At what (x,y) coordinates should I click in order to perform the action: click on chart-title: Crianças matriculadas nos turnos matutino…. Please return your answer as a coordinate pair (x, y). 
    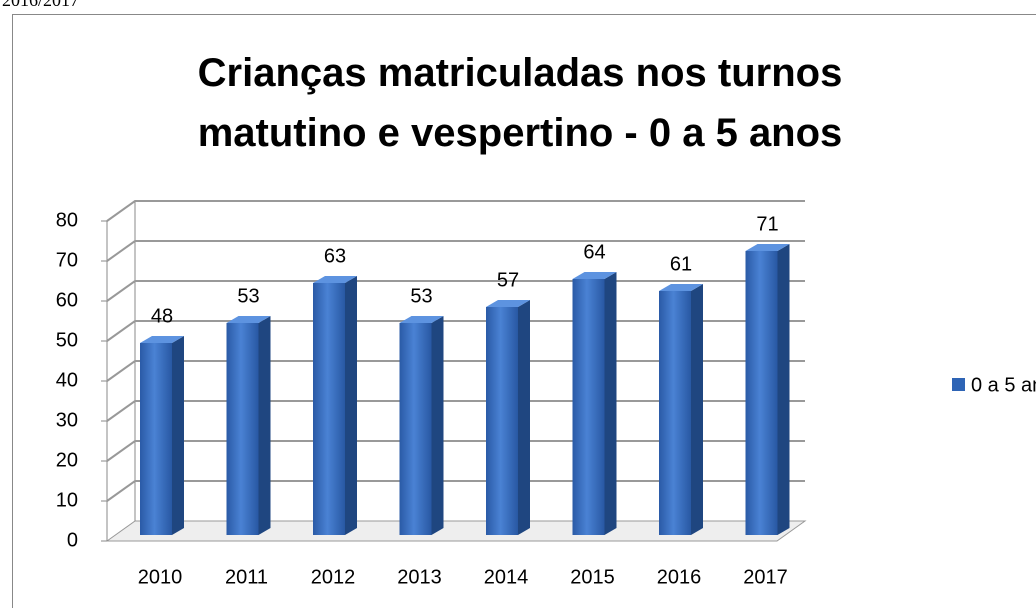
    Looking at the image, I should click on (520, 103).